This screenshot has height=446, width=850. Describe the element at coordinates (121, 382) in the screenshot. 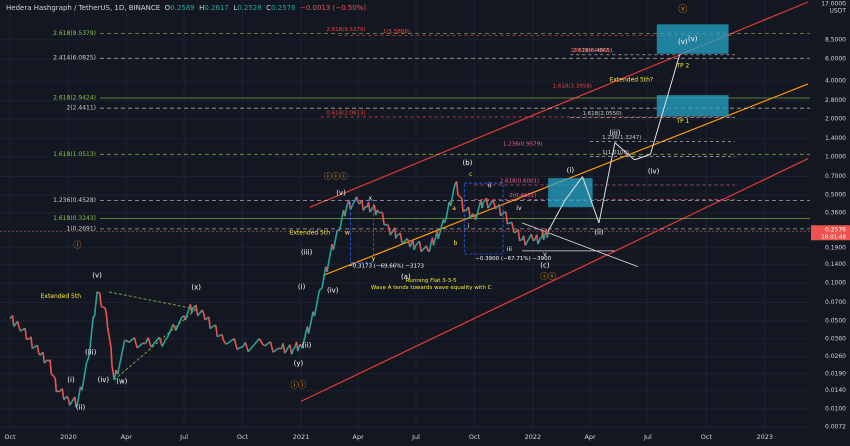

I see `wave-label: (w)` at that location.